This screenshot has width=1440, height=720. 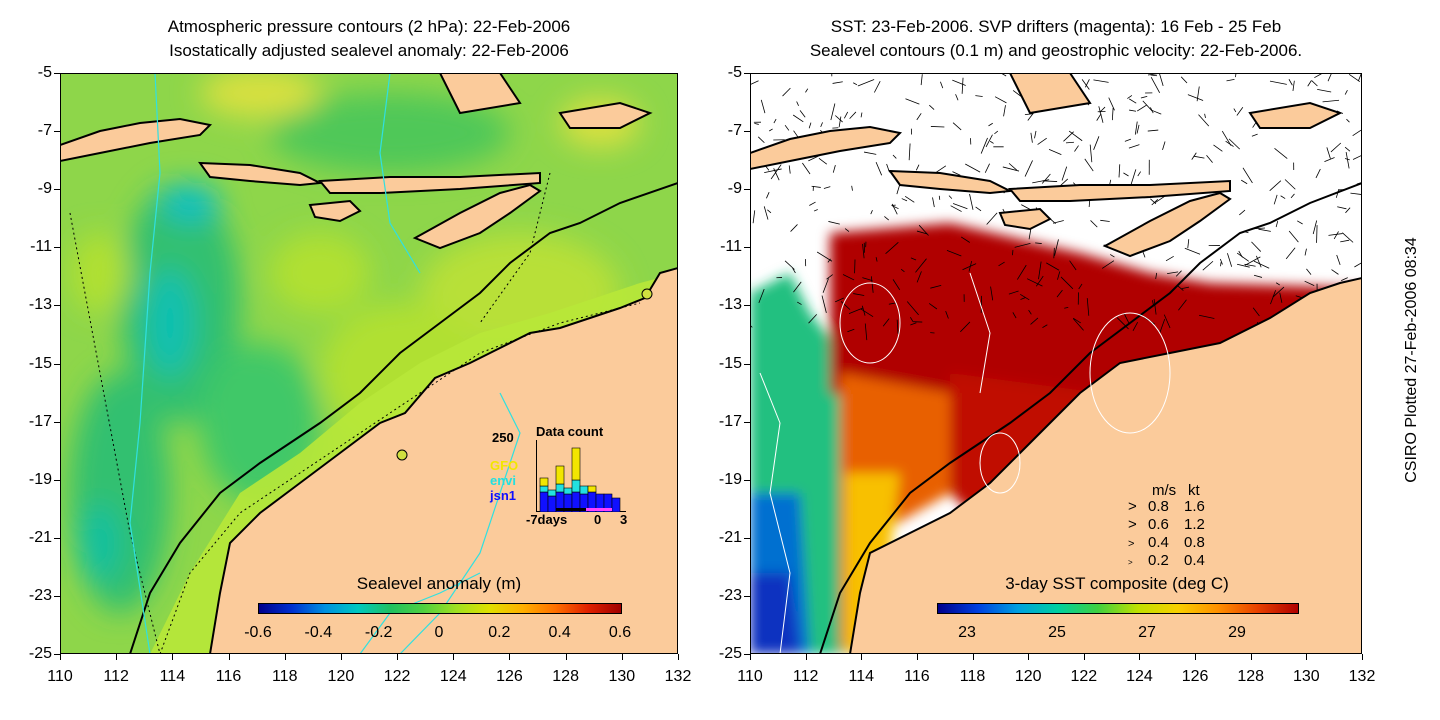 I want to click on inset-legend-jsn1: jsn1, so click(x=503, y=495).